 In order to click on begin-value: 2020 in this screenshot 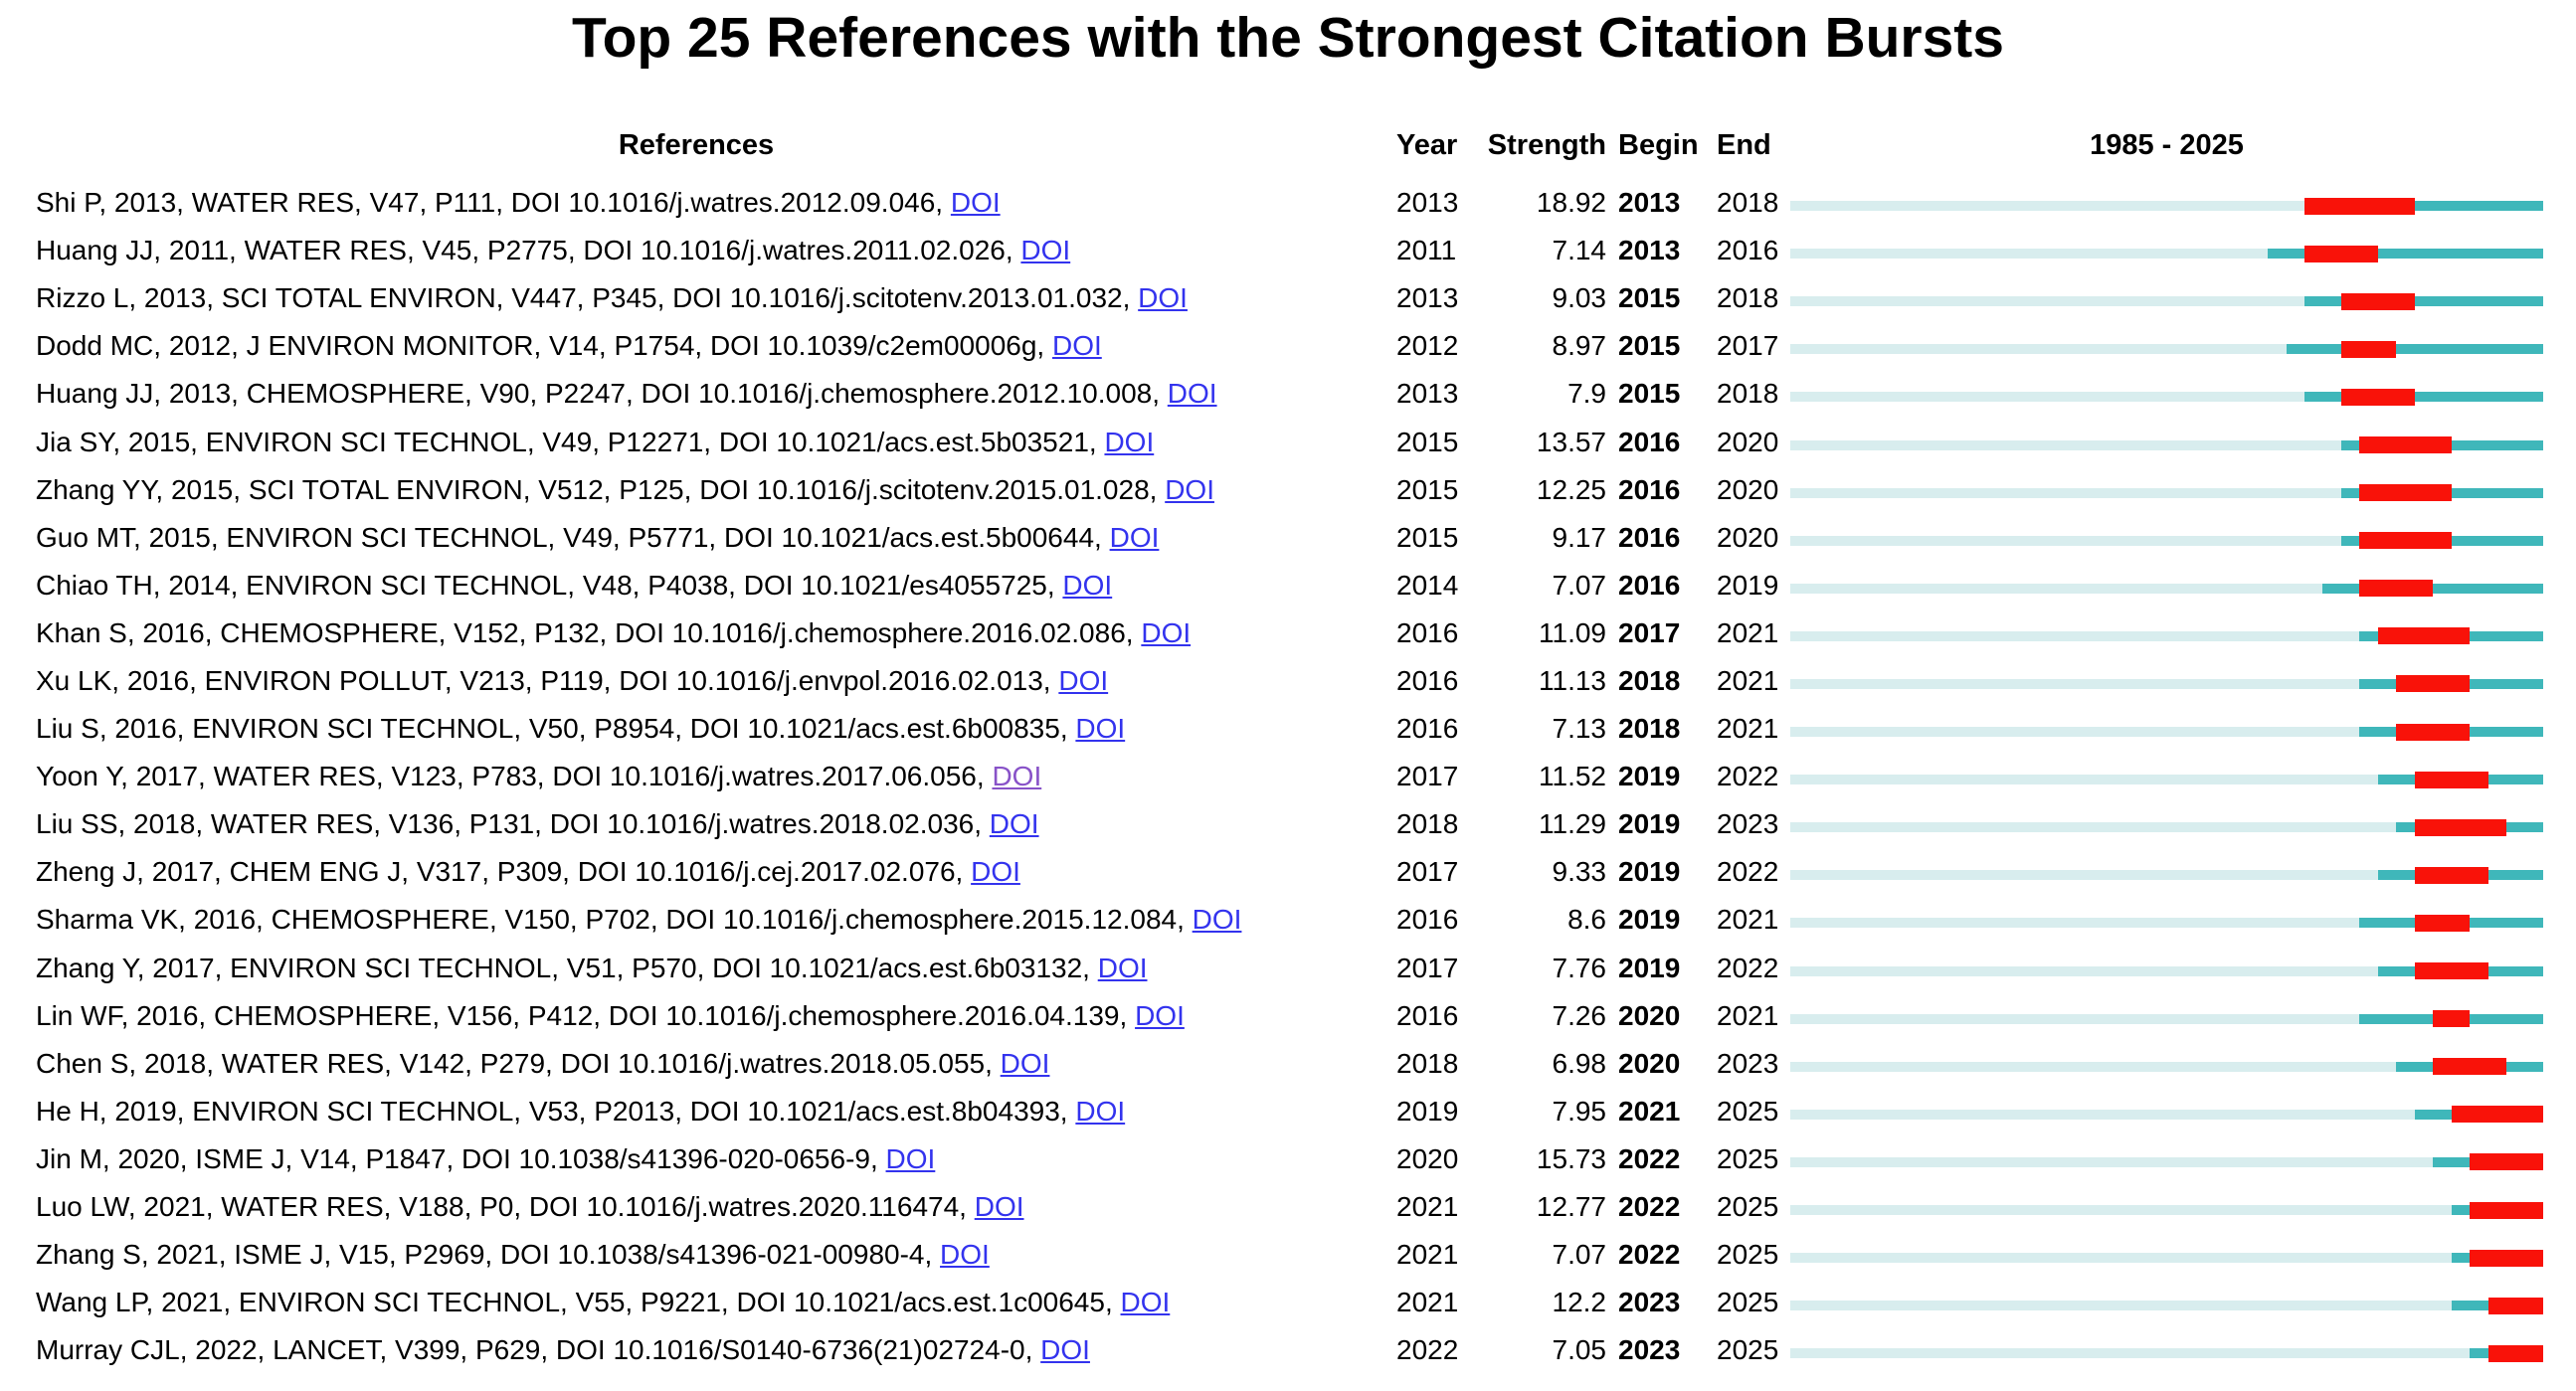, I will do `click(1649, 1063)`.